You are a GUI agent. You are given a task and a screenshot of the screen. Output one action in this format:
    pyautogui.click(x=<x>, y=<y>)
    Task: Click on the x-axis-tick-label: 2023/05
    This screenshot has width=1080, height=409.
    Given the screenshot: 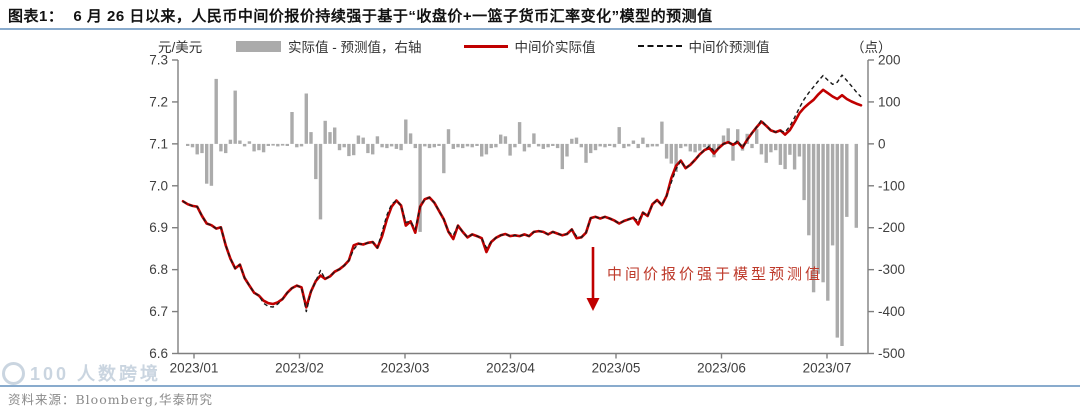 What is the action you would take?
    pyautogui.click(x=616, y=368)
    